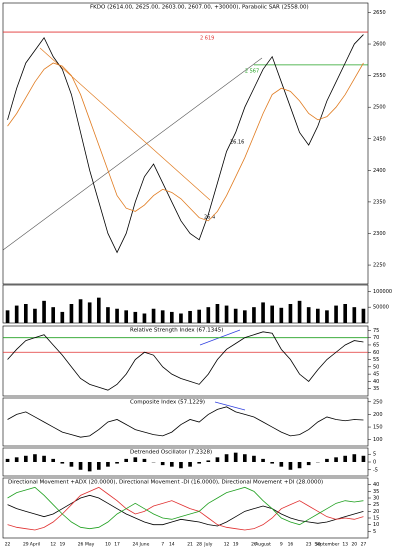  I want to click on level-label: 2 619, so click(207, 39).